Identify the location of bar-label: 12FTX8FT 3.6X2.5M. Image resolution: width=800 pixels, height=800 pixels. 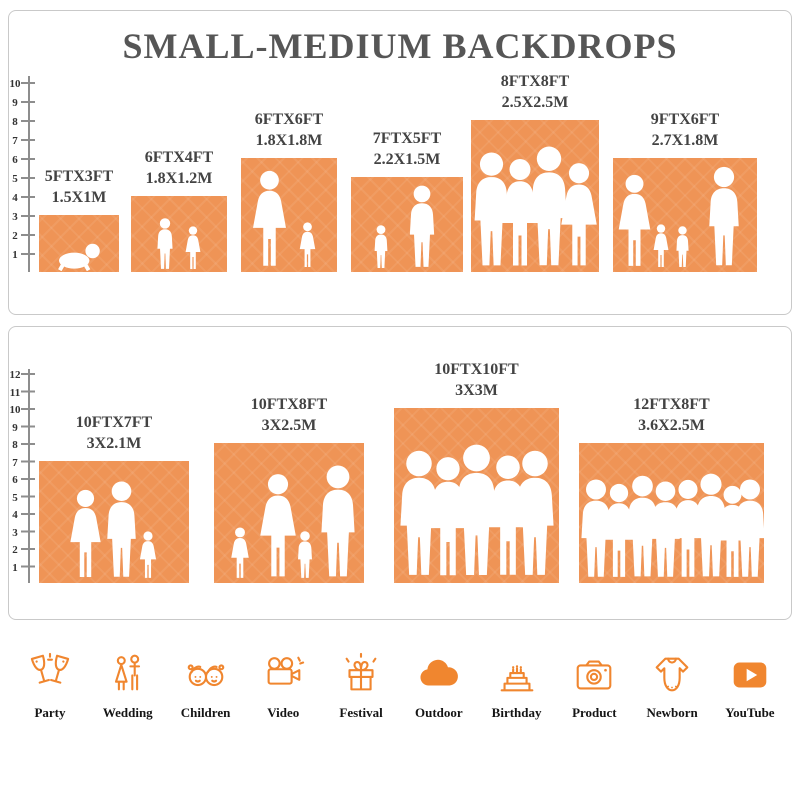
(671, 416).